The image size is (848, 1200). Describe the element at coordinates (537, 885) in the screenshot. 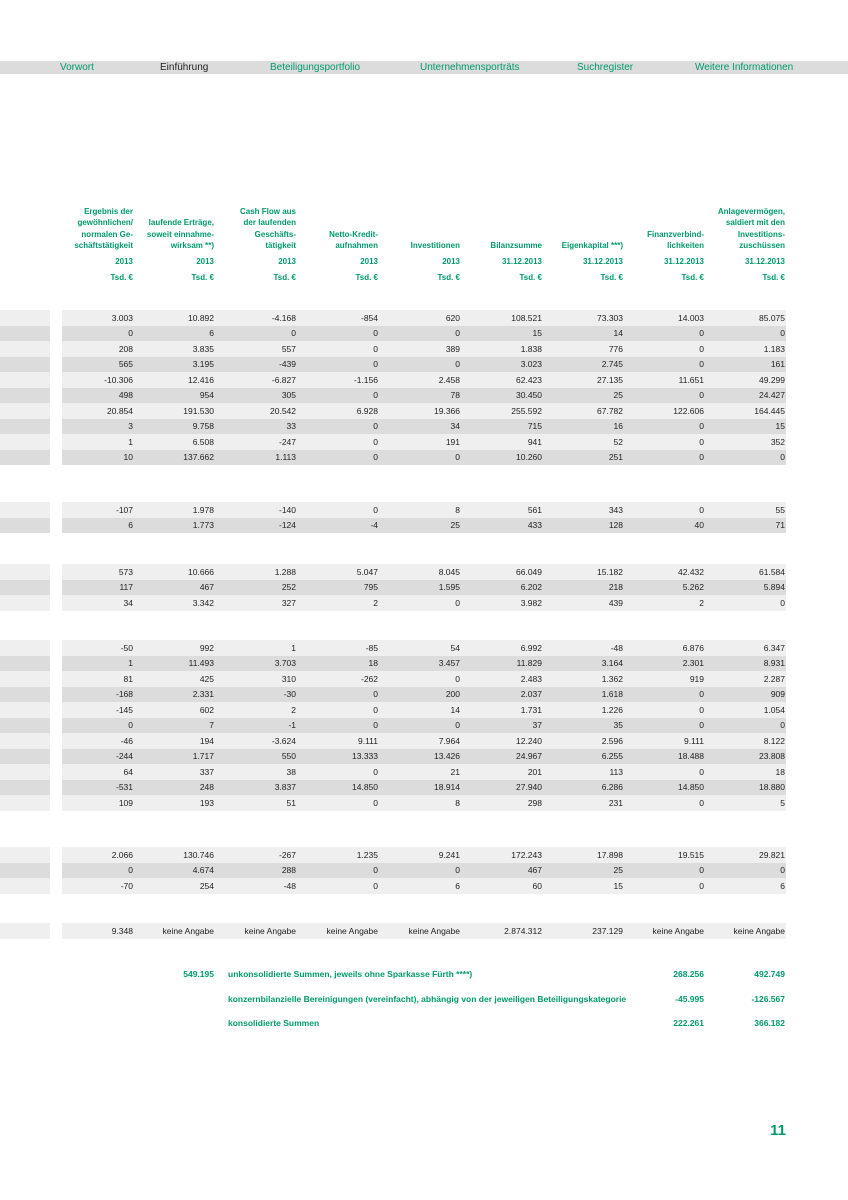

I see `cell: 60` at that location.